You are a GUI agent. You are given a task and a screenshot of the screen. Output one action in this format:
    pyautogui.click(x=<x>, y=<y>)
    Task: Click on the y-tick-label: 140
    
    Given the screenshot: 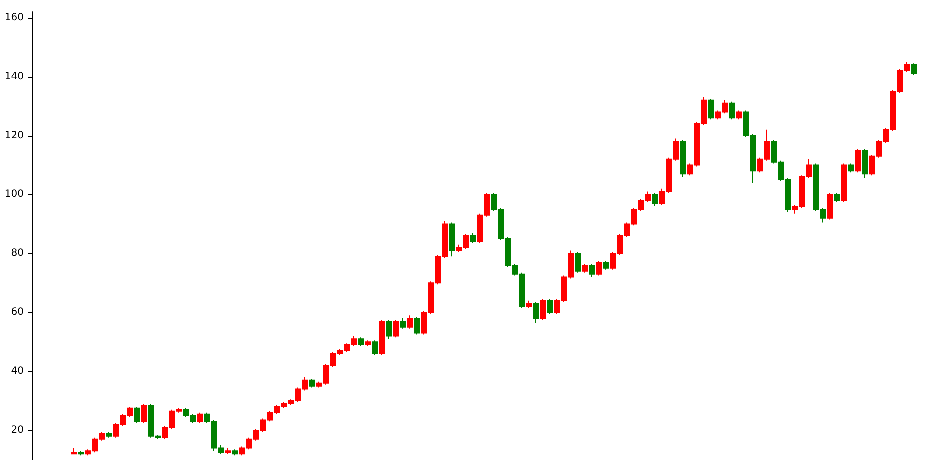 What is the action you would take?
    pyautogui.click(x=14, y=76)
    